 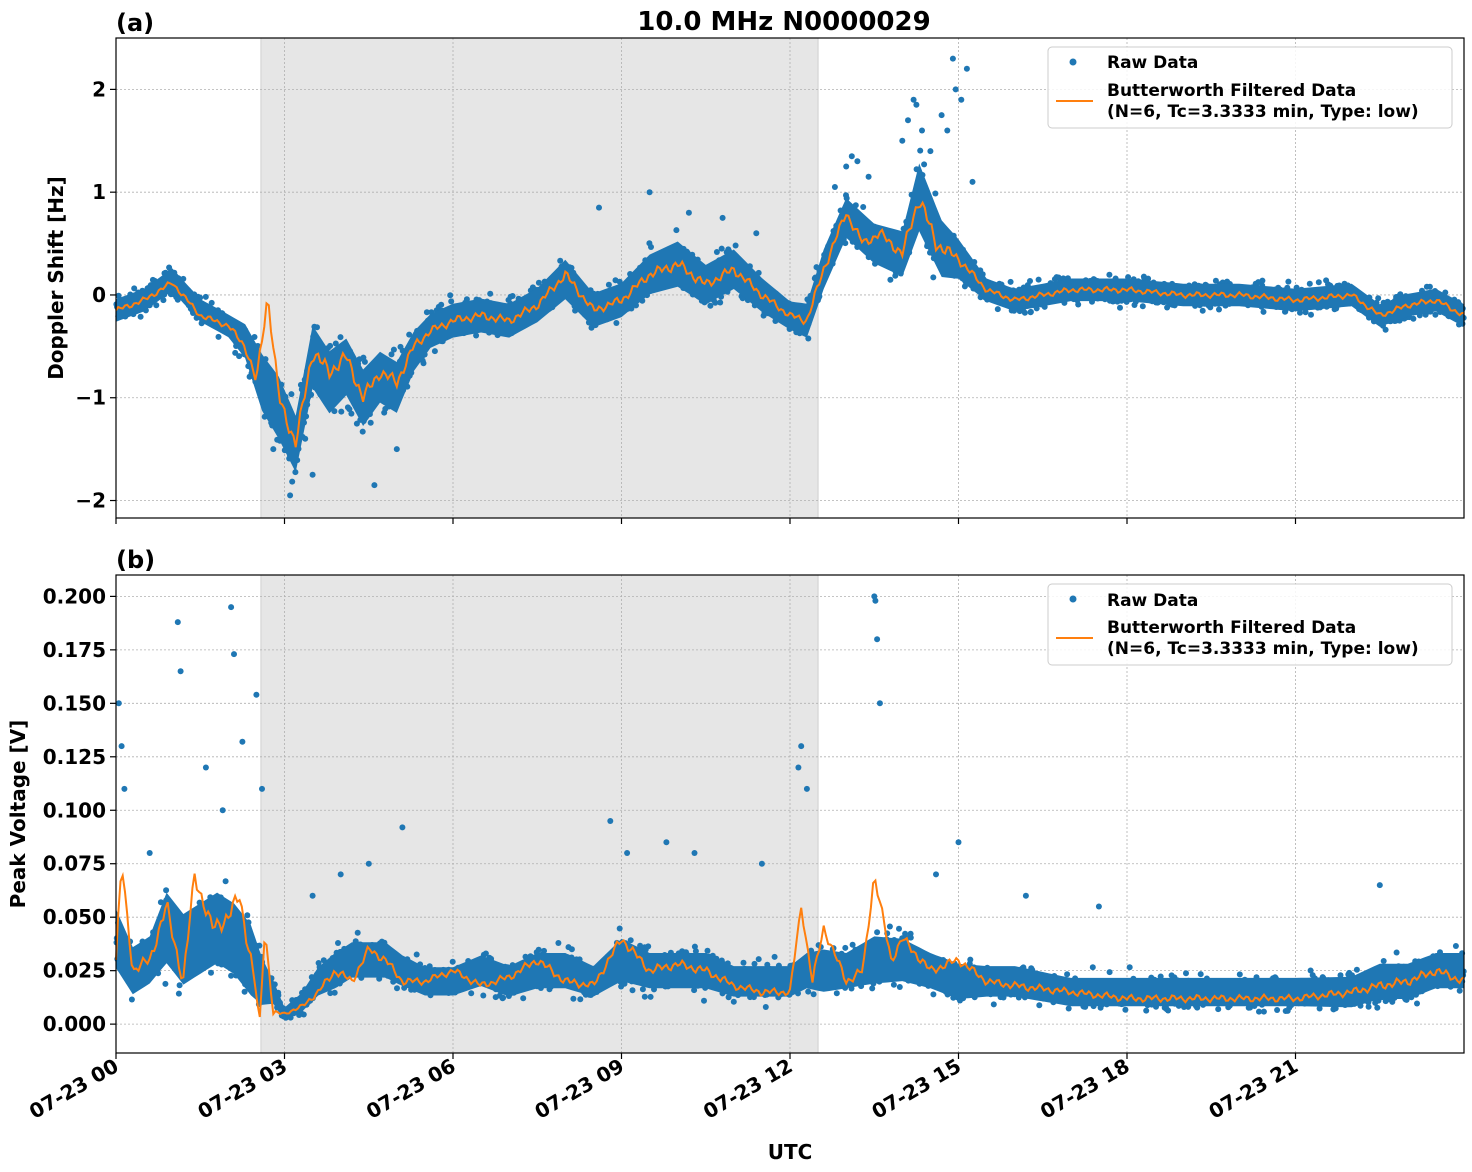 What do you see at coordinates (1263, 112) in the screenshot?
I see `legend-filtered-label-line2-a: (N=6, Tc=3.3333 min, Type: low)` at bounding box center [1263, 112].